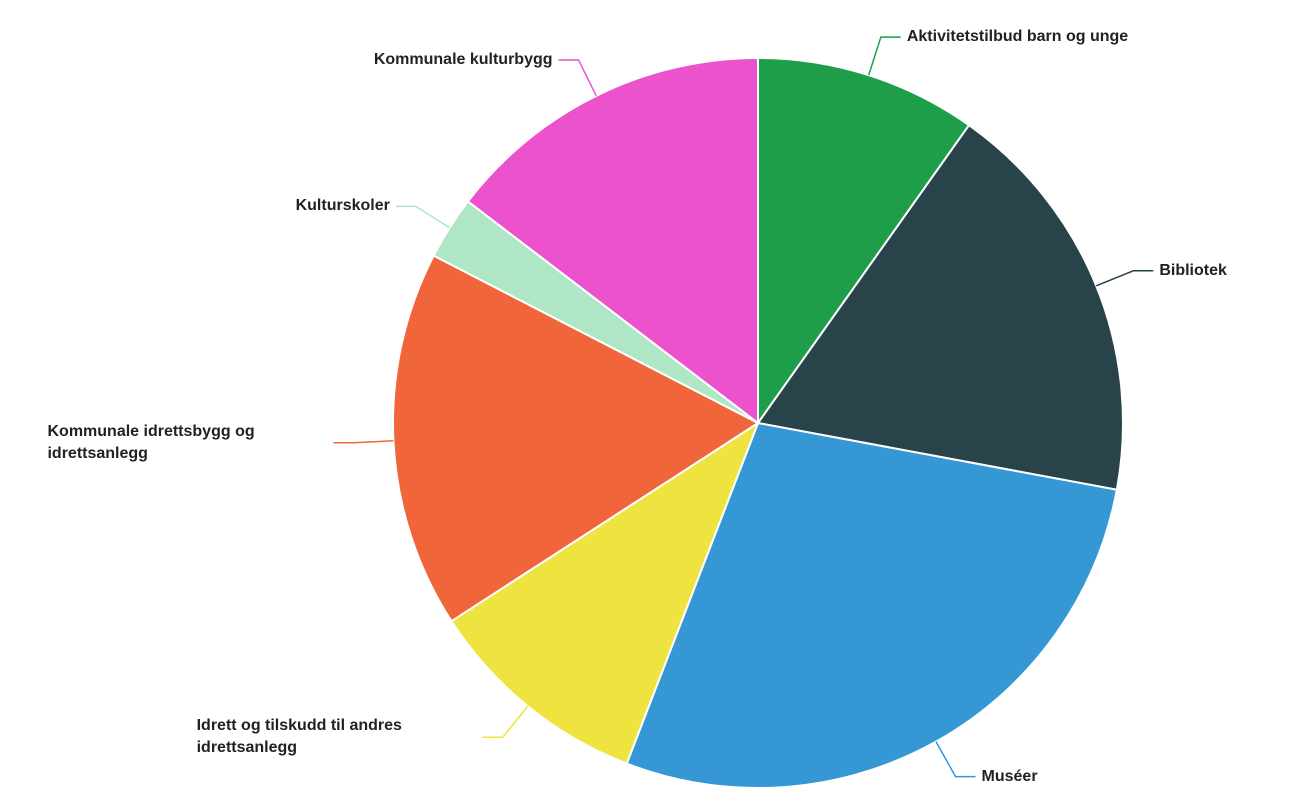 The image size is (1296, 811). Describe the element at coordinates (463, 59) in the screenshot. I see `slice-label: Kommunale kulturbygg` at that location.